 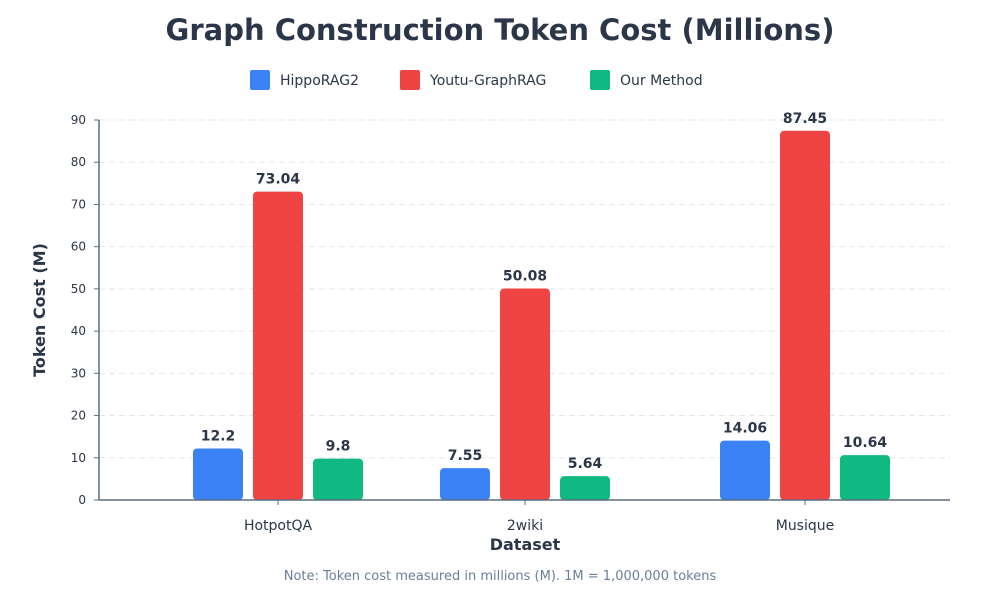 What do you see at coordinates (338, 479) in the screenshot?
I see `bar-our-method-hotpotqa` at bounding box center [338, 479].